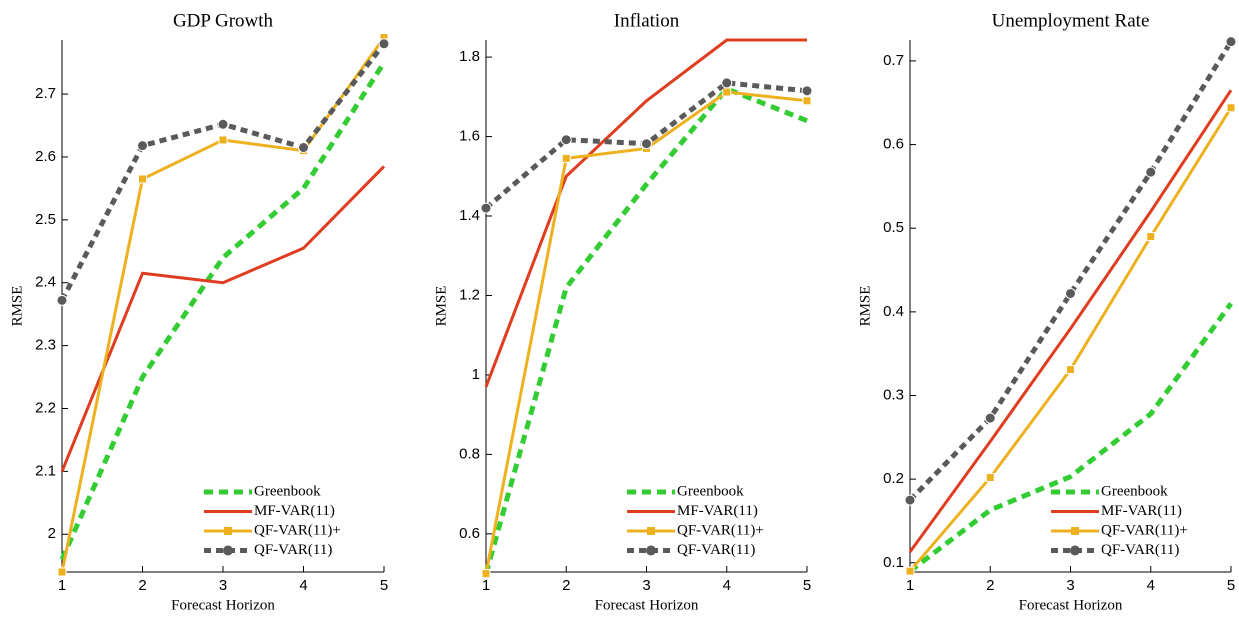 The height and width of the screenshot is (618, 1239). Describe the element at coordinates (45, 93) in the screenshot. I see `y-tick-label: 2.7` at that location.